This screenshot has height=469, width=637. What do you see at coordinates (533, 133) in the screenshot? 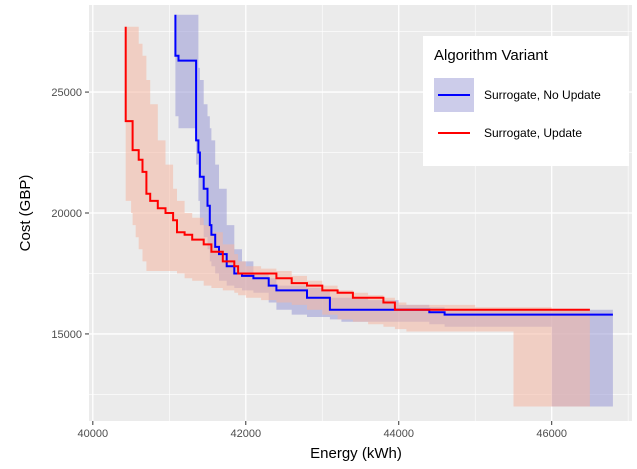
I see `legend-label-2: Surrogate, Update` at bounding box center [533, 133].